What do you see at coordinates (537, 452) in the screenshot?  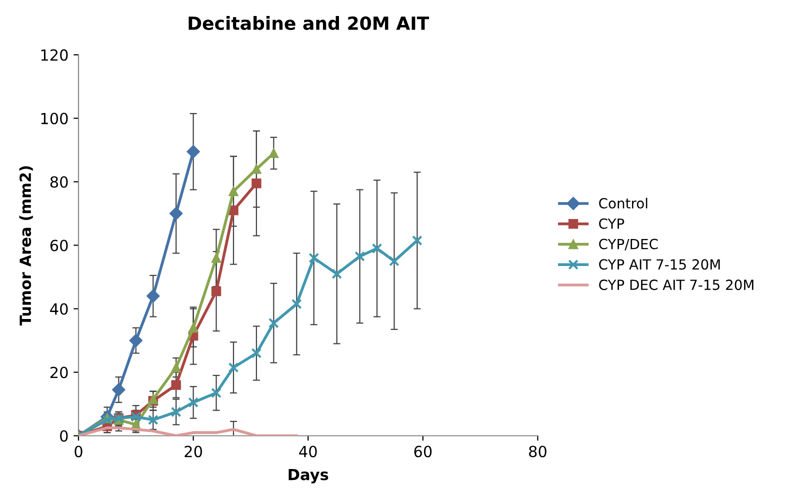 I see `x-tick-label: 80` at bounding box center [537, 452].